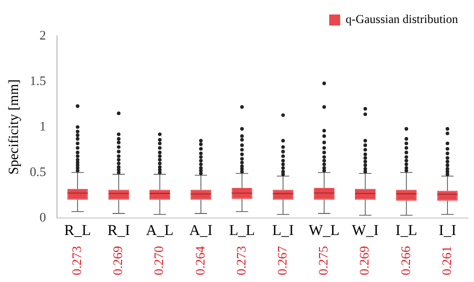  Describe the element at coordinates (405, 261) in the screenshot. I see `text: 0.266` at that location.